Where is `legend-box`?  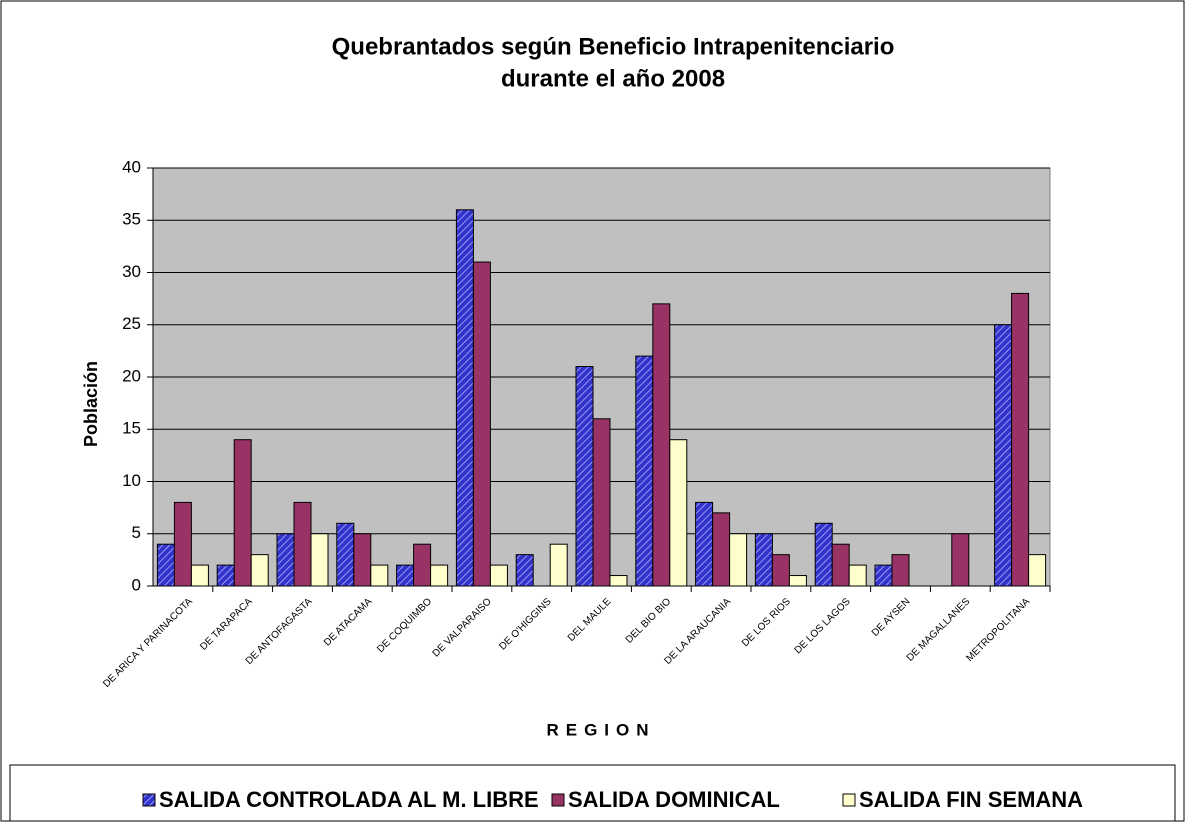 legend-box is located at coordinates (592, 793).